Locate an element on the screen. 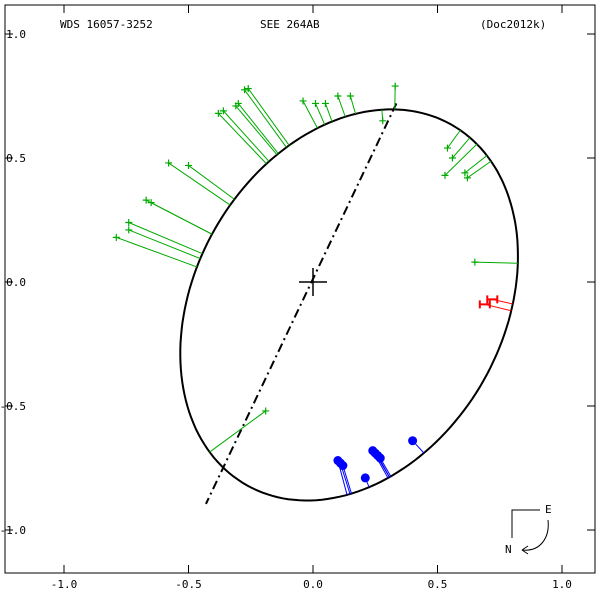 The height and width of the screenshot is (600, 600). compass: E N is located at coordinates (528, 529).